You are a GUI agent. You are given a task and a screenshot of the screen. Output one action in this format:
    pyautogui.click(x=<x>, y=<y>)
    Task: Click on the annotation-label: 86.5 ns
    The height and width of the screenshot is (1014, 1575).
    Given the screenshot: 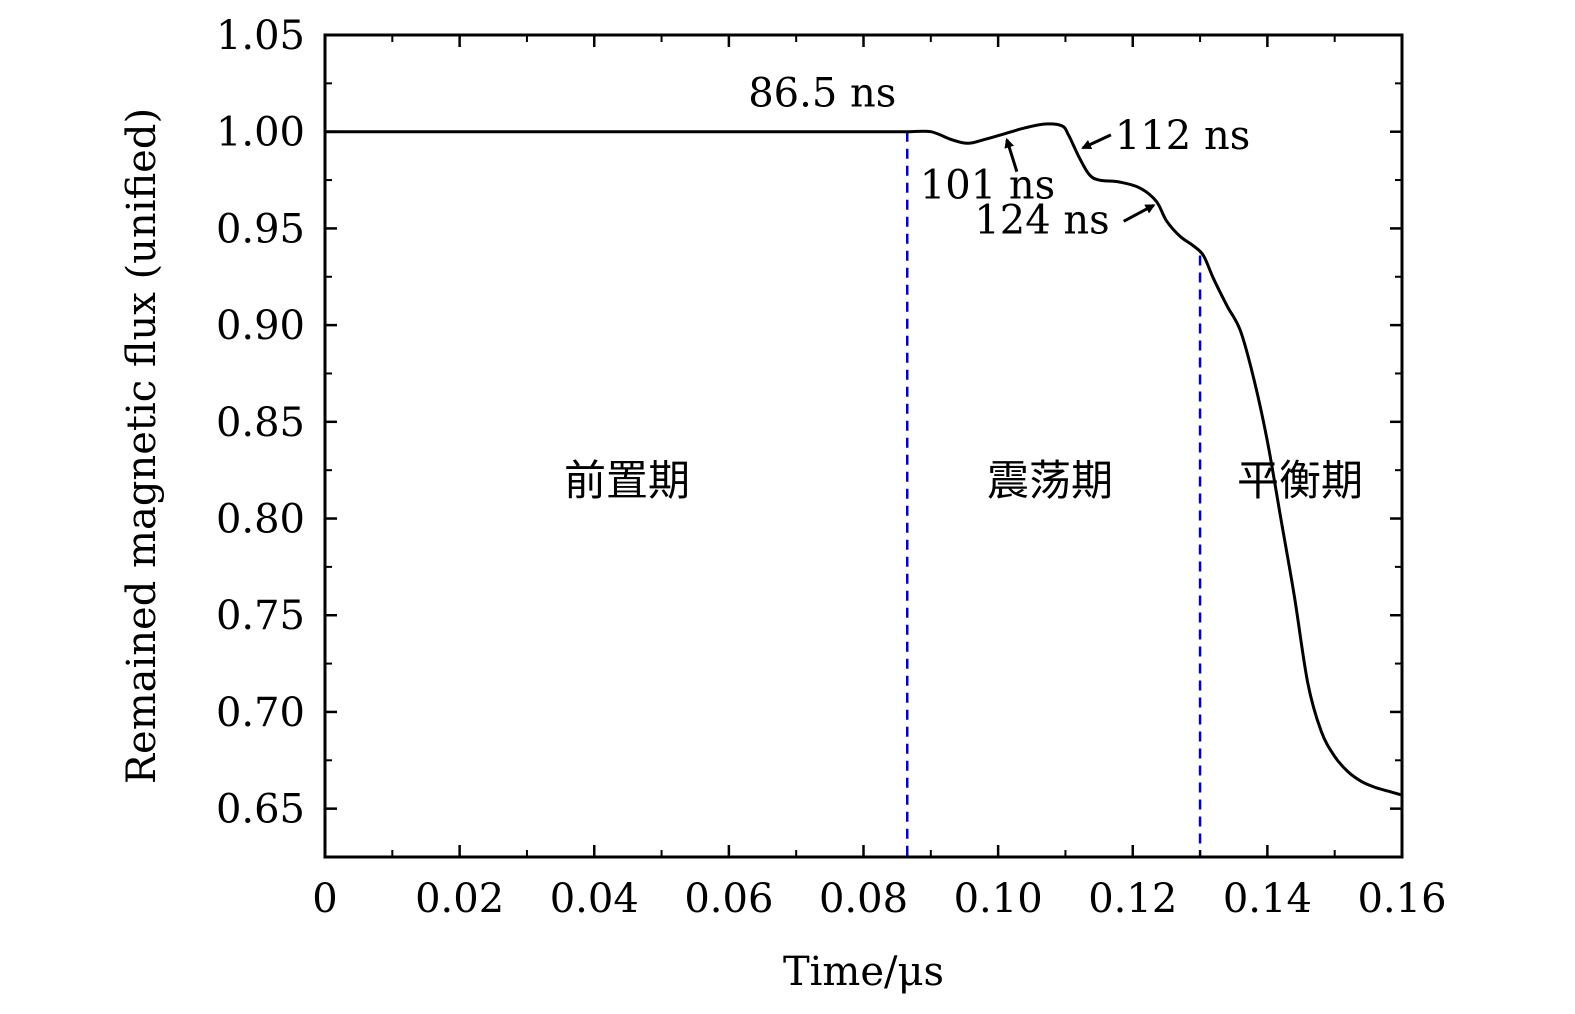 What is the action you would take?
    pyautogui.click(x=822, y=94)
    